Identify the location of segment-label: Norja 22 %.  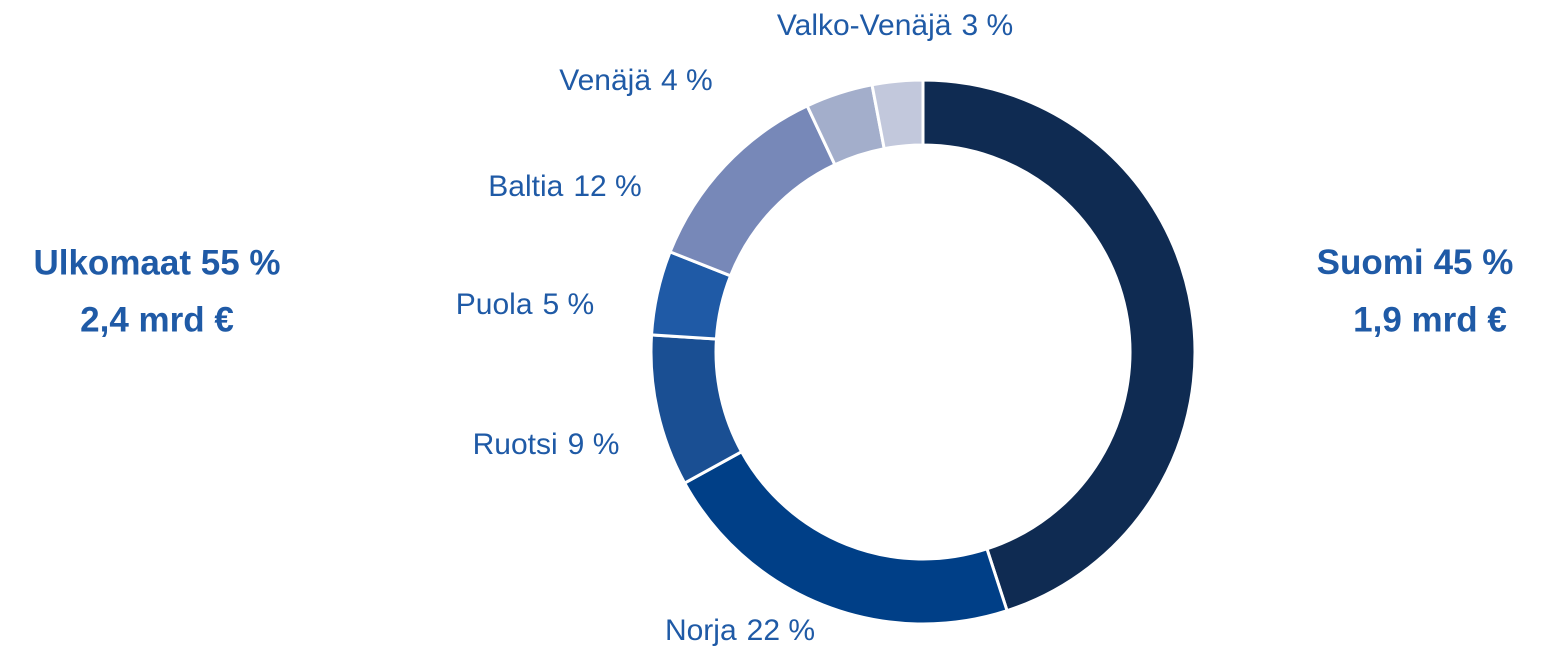
(740, 630).